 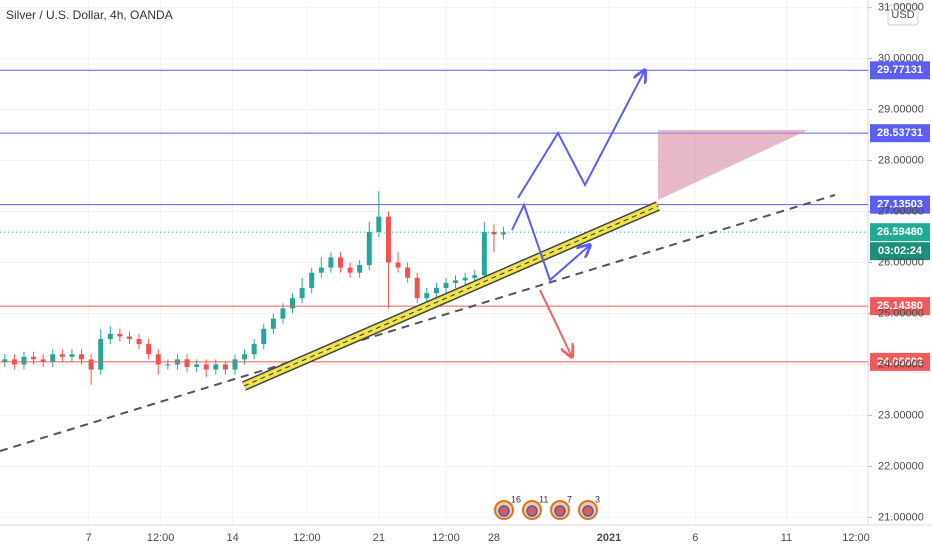 I want to click on x-tick-label: 7, so click(x=89, y=538).